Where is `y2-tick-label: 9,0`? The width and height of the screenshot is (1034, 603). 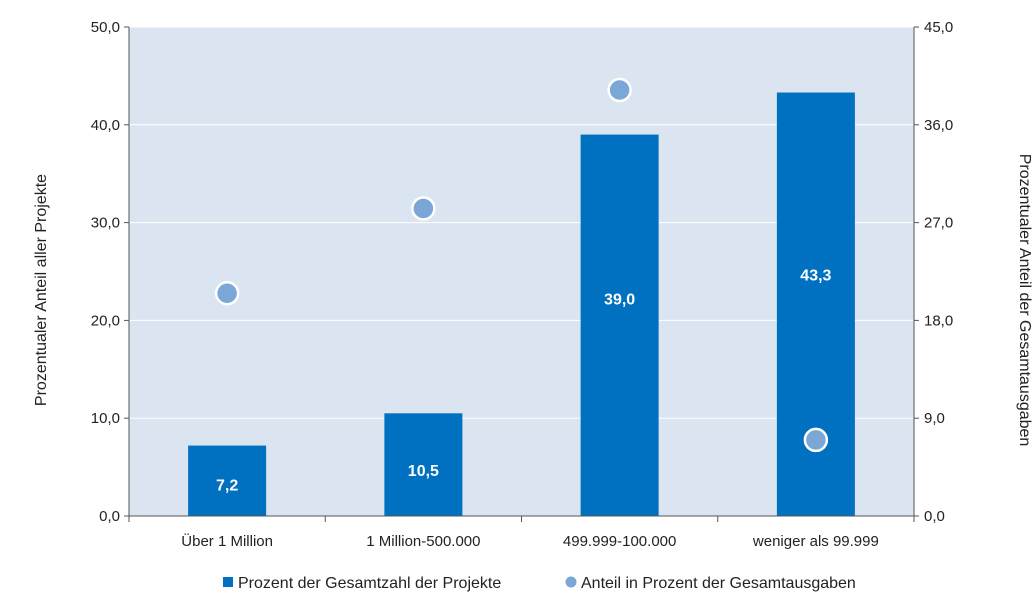
y2-tick-label: 9,0 is located at coordinates (934, 418).